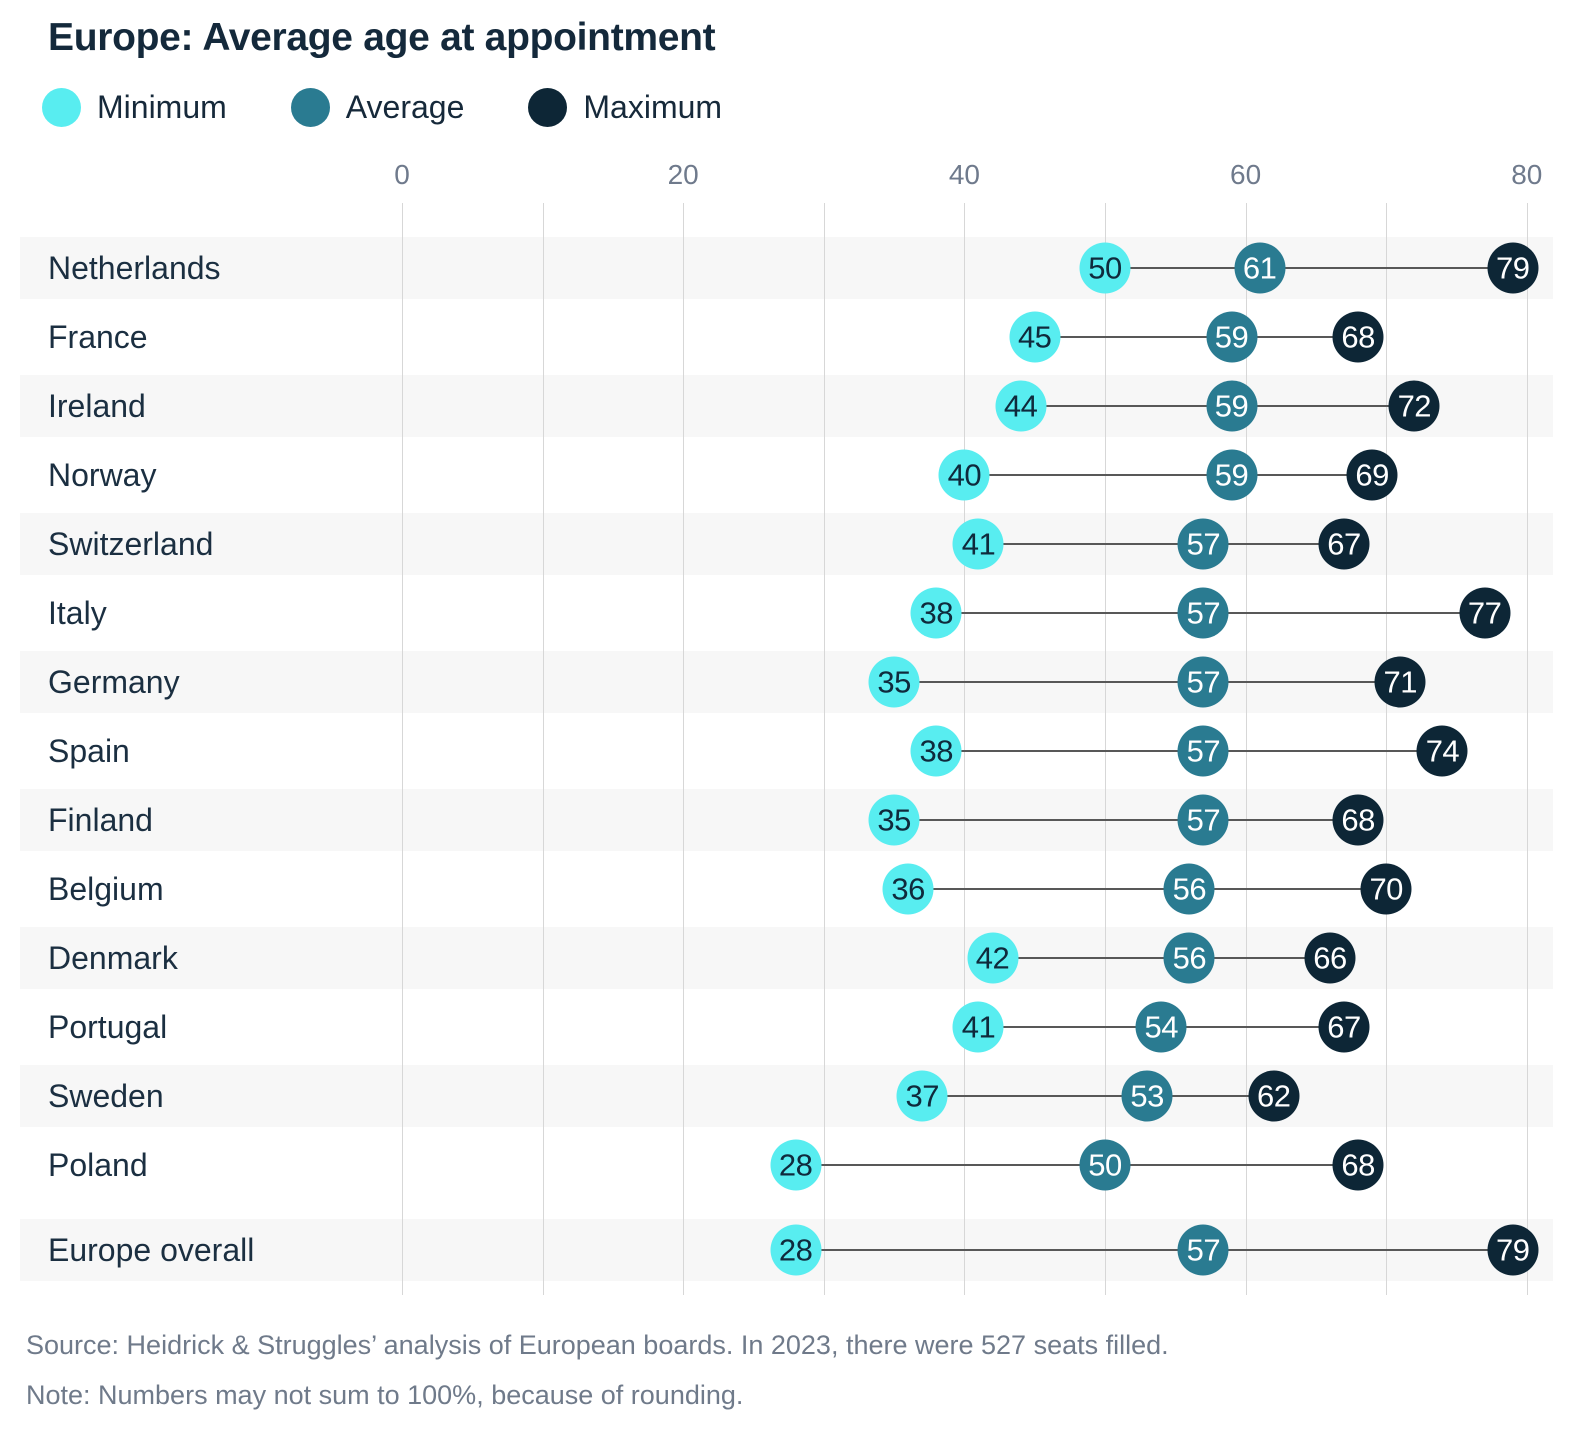 This screenshot has width=1582, height=1439. What do you see at coordinates (1527, 174) in the screenshot?
I see `x-tick-label: 80` at bounding box center [1527, 174].